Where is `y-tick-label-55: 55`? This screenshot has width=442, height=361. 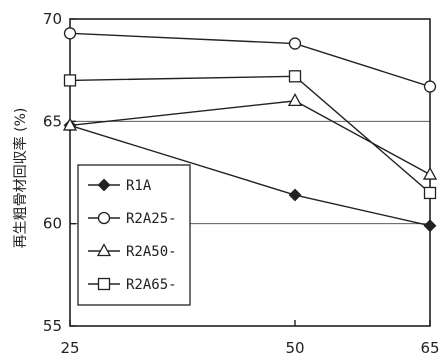 y-tick-label-55: 55 is located at coordinates (52, 326).